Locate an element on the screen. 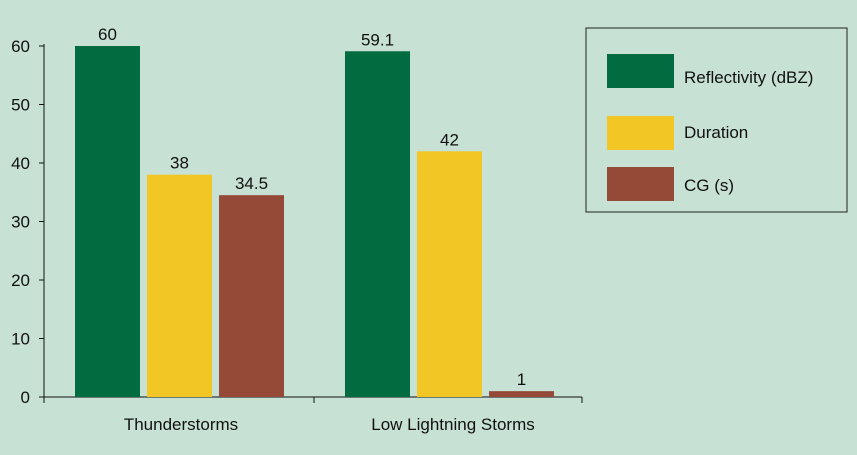 This screenshot has height=455, width=857. legend-label: Reflectivity (dBZ) is located at coordinates (748, 77).